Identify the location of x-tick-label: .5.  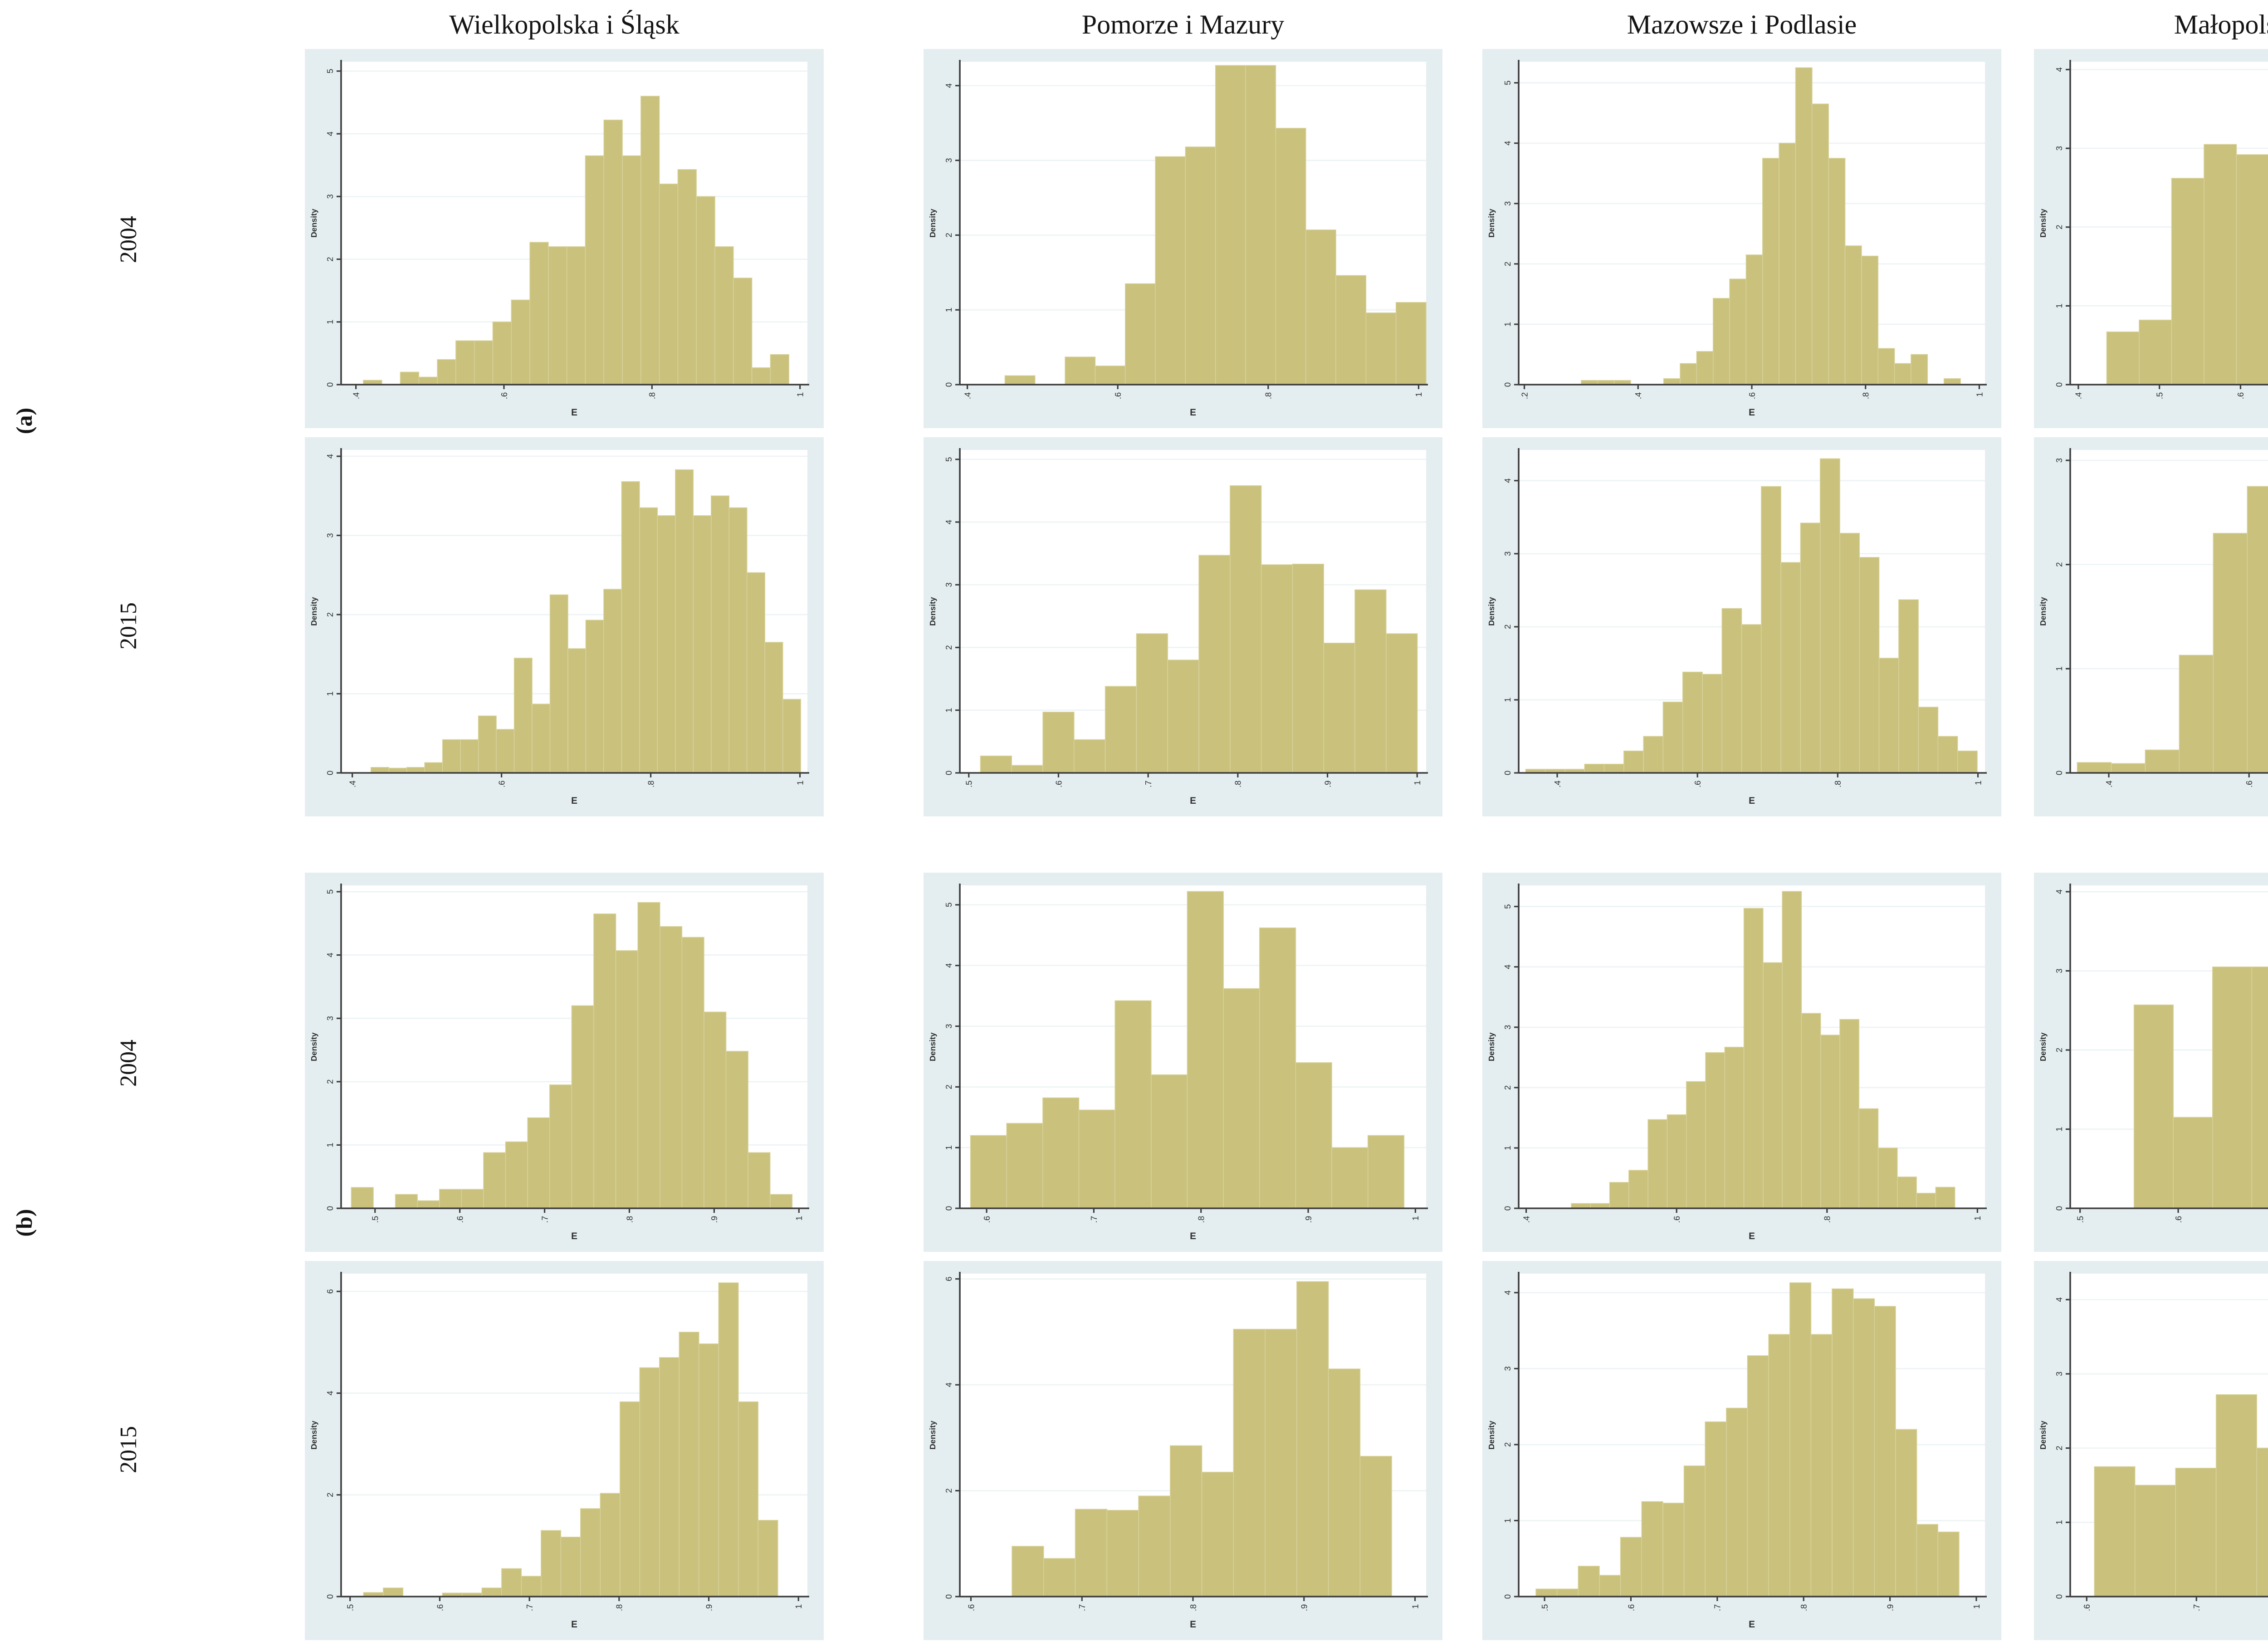
(1545, 1607).